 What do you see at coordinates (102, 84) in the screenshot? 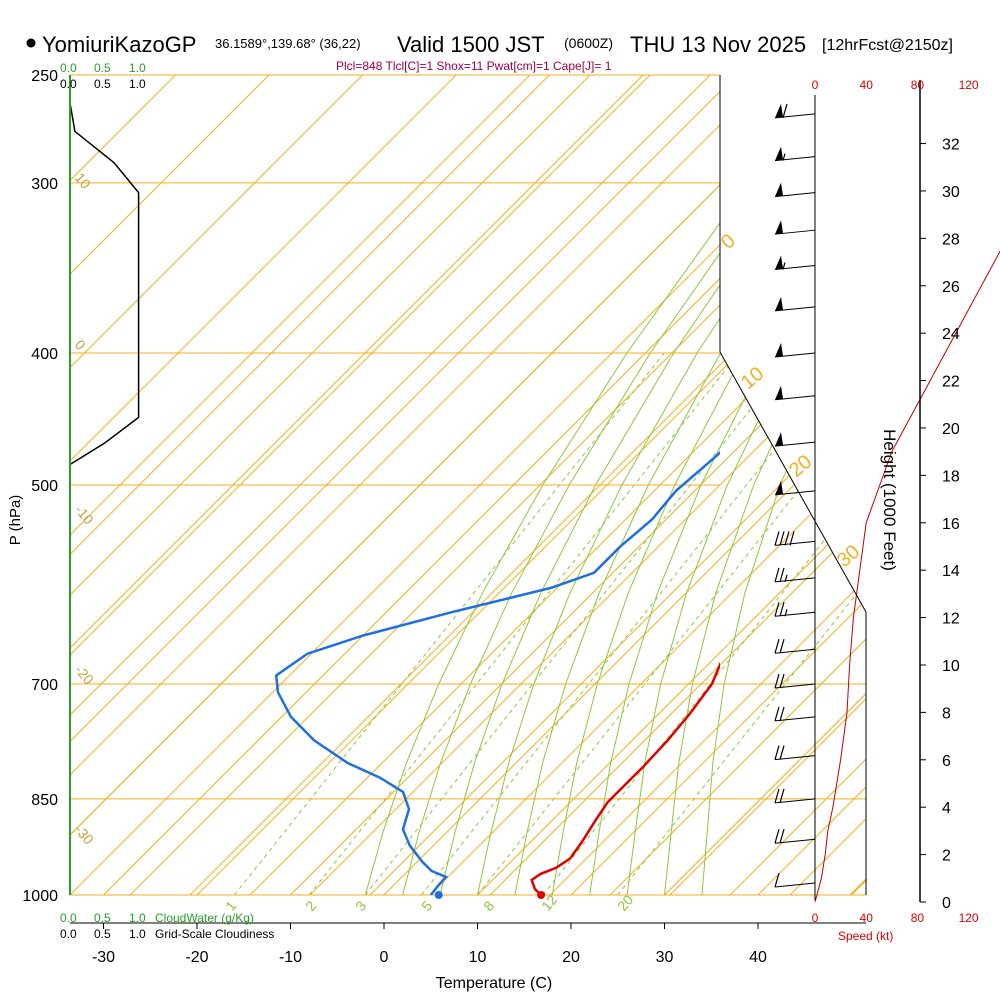
I see `cloud-scale-top-black-1: 0.5` at bounding box center [102, 84].